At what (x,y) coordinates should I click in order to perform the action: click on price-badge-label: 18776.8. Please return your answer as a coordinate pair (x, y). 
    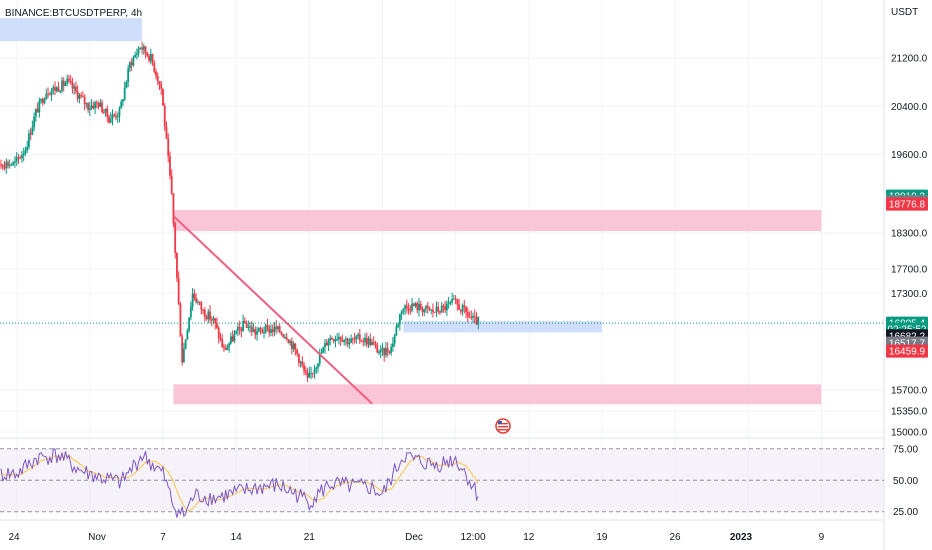
    Looking at the image, I should click on (907, 205).